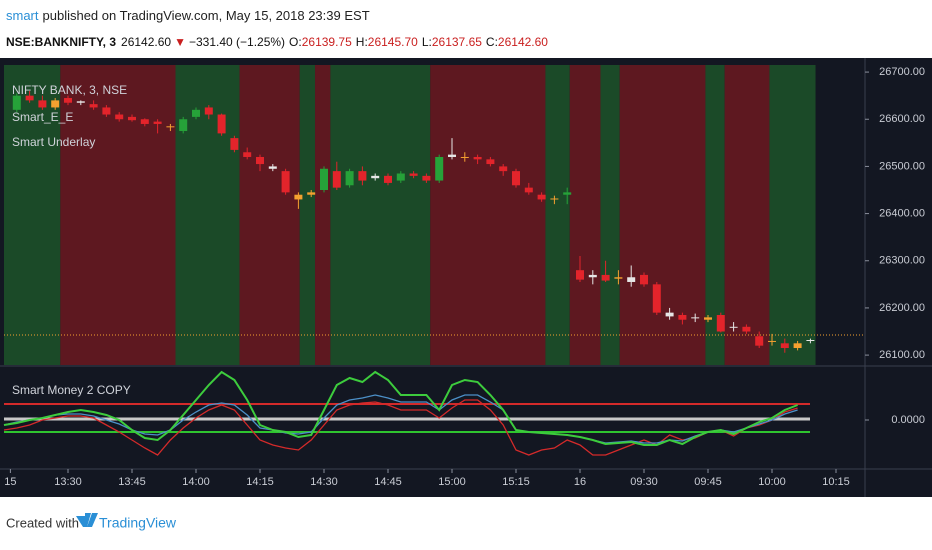 Image resolution: width=932 pixels, height=550 pixels. What do you see at coordinates (902, 355) in the screenshot?
I see `y-tick-label: 26100.00` at bounding box center [902, 355].